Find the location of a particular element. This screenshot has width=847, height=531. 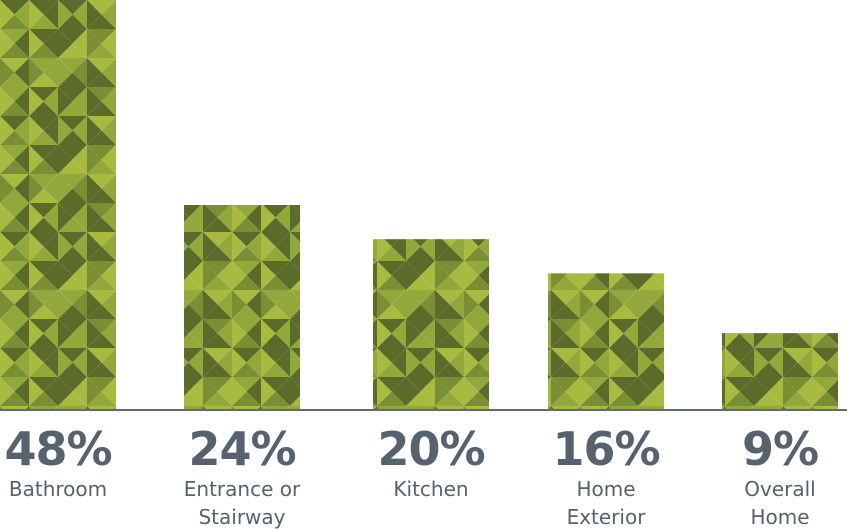

value-label: 20% is located at coordinates (431, 449).